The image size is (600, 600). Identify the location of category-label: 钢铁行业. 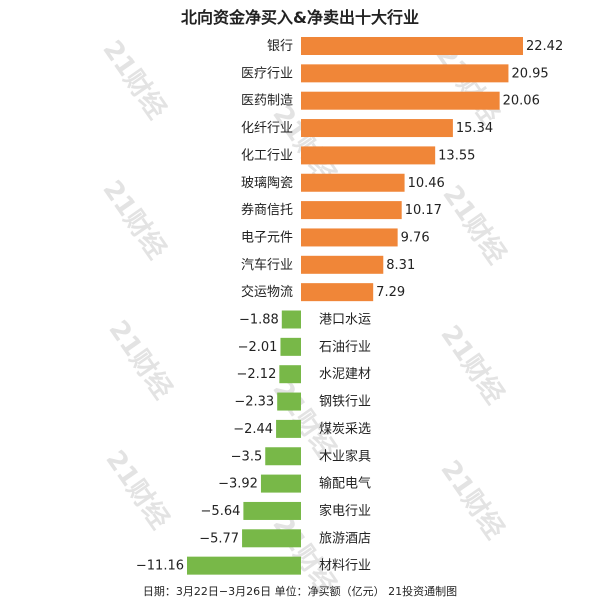
(345, 402).